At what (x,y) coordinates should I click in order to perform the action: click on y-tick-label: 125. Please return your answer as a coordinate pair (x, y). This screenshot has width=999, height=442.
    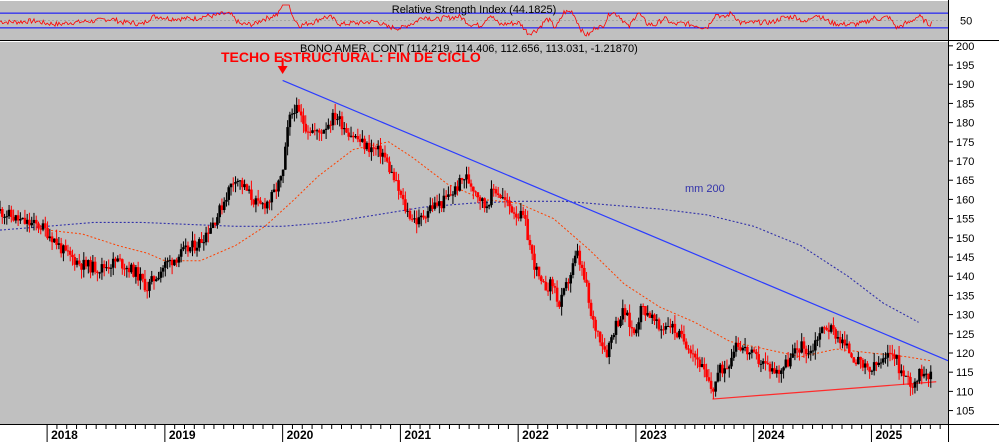
    Looking at the image, I should click on (965, 335).